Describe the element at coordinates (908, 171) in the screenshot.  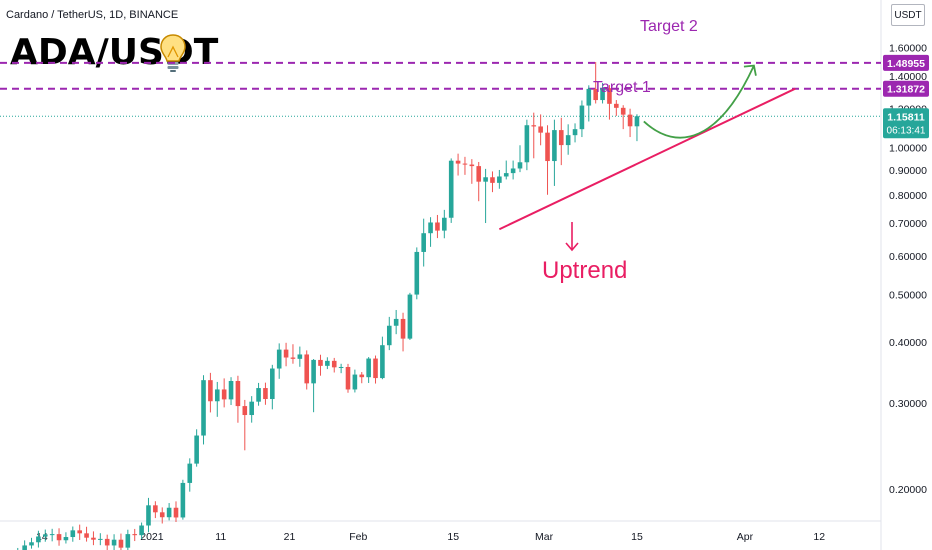
I see `y-tick-label: 0.90000` at that location.